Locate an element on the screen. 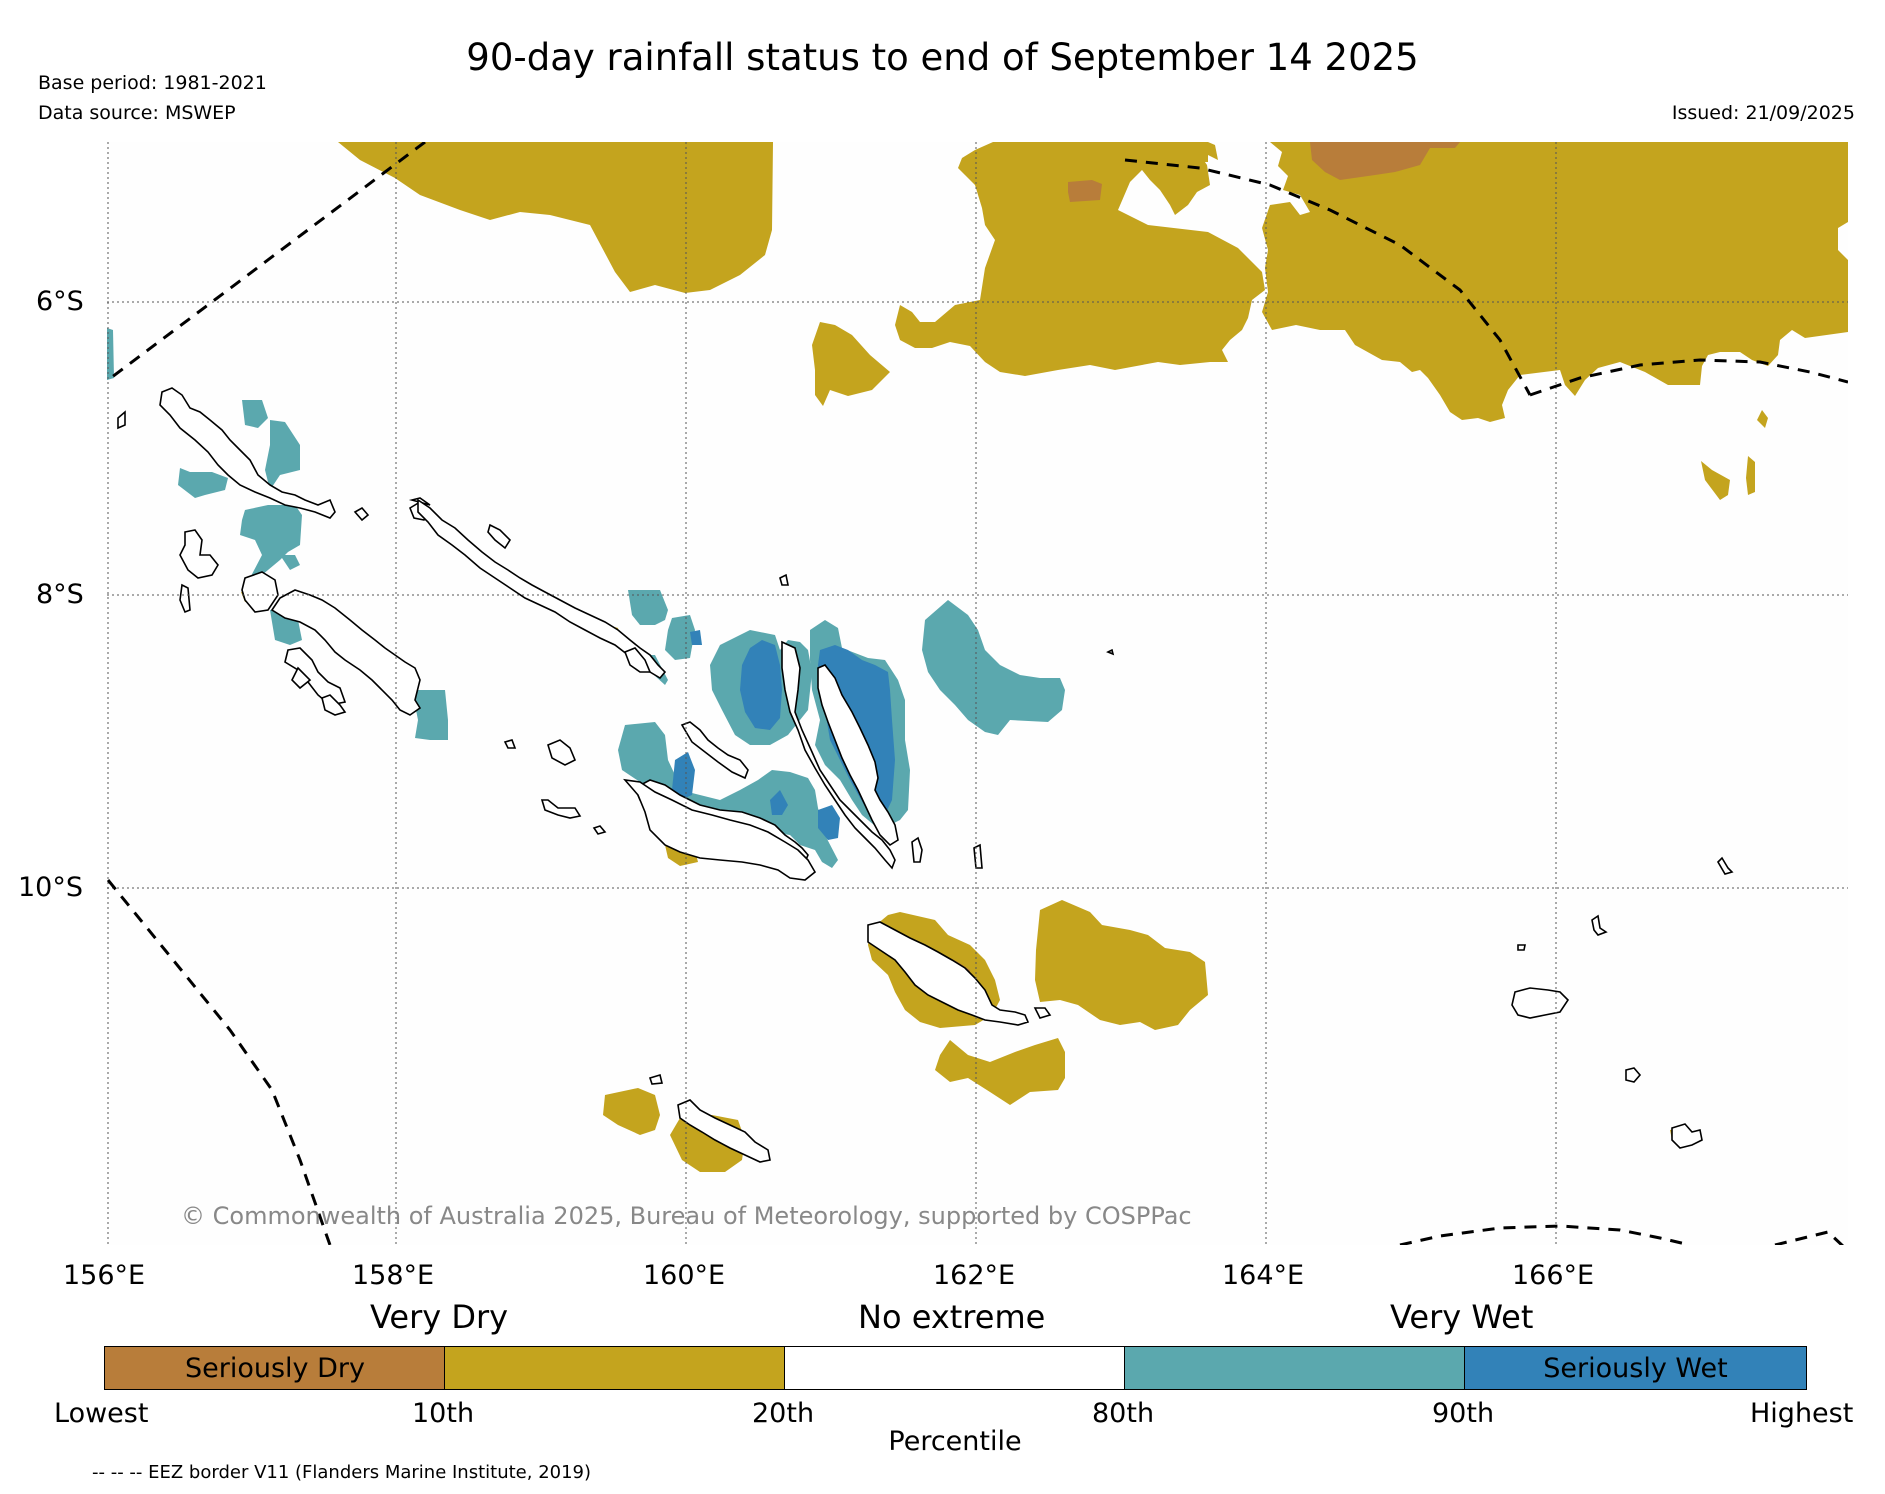 Image resolution: width=1885 pixels, height=1494 pixels. legend-box-very-dry is located at coordinates (615, 1368).